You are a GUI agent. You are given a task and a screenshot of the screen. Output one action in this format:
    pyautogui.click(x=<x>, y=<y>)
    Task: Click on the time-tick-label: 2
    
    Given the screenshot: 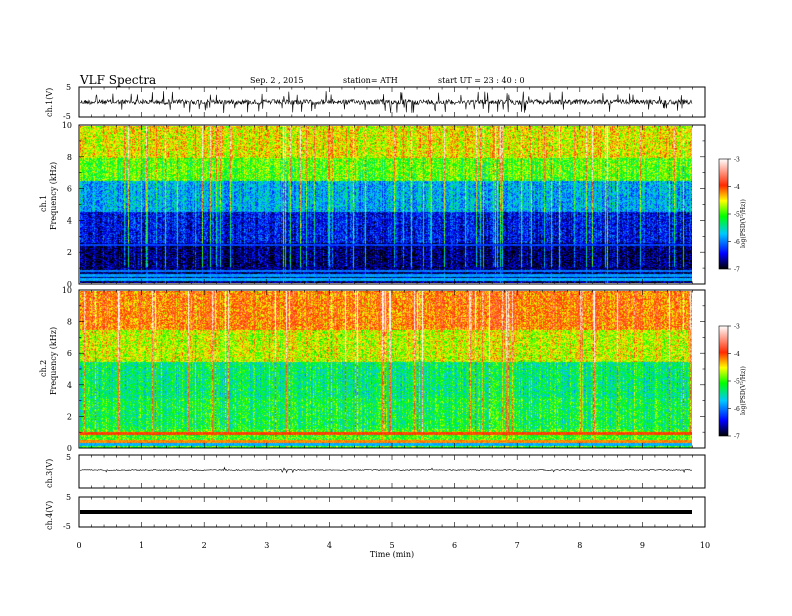 What is the action you would take?
    pyautogui.click(x=204, y=545)
    